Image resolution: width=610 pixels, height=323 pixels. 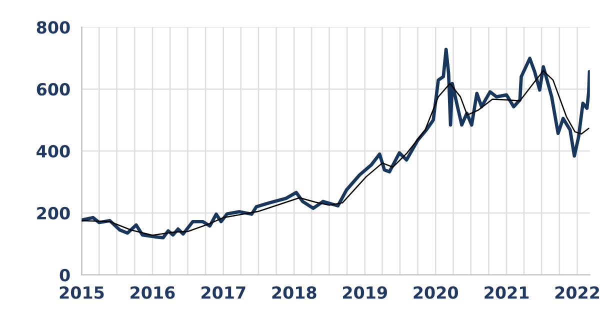 I want to click on x-tick-label: 2018, so click(x=294, y=292).